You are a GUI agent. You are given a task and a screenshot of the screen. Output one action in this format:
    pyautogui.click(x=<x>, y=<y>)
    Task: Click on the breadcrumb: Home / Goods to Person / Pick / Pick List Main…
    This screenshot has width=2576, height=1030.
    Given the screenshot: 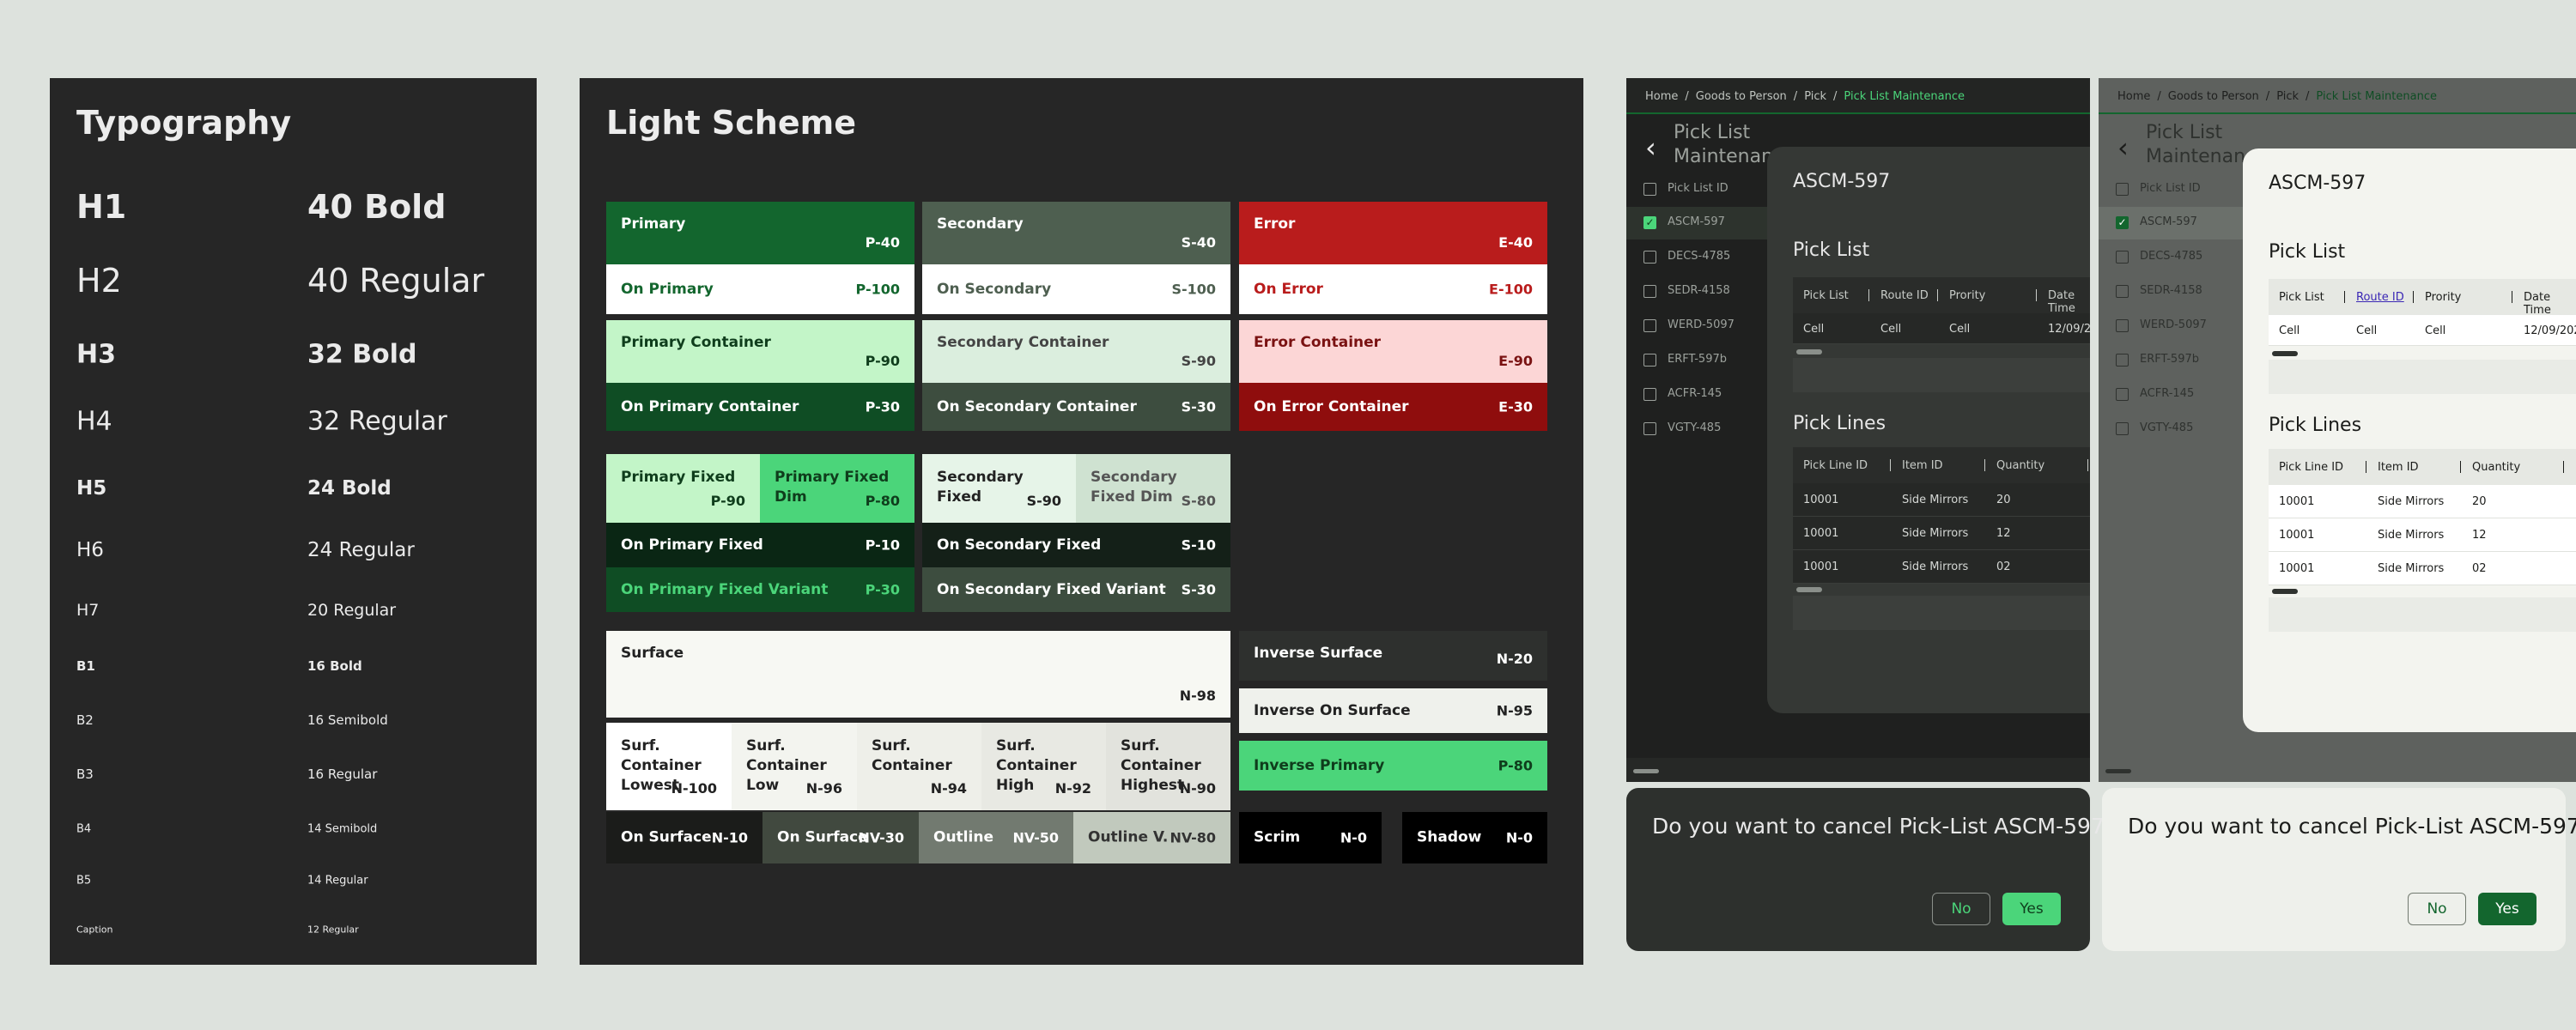 What is the action you would take?
    pyautogui.click(x=2280, y=96)
    